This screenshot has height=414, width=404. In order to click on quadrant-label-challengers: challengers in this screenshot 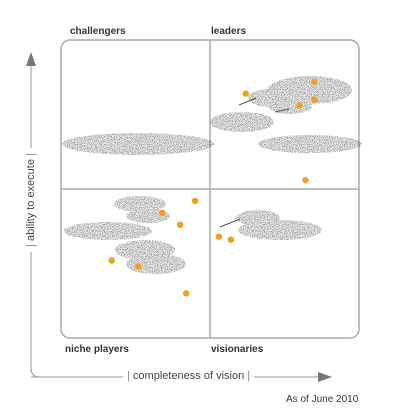, I will do `click(98, 31)`.